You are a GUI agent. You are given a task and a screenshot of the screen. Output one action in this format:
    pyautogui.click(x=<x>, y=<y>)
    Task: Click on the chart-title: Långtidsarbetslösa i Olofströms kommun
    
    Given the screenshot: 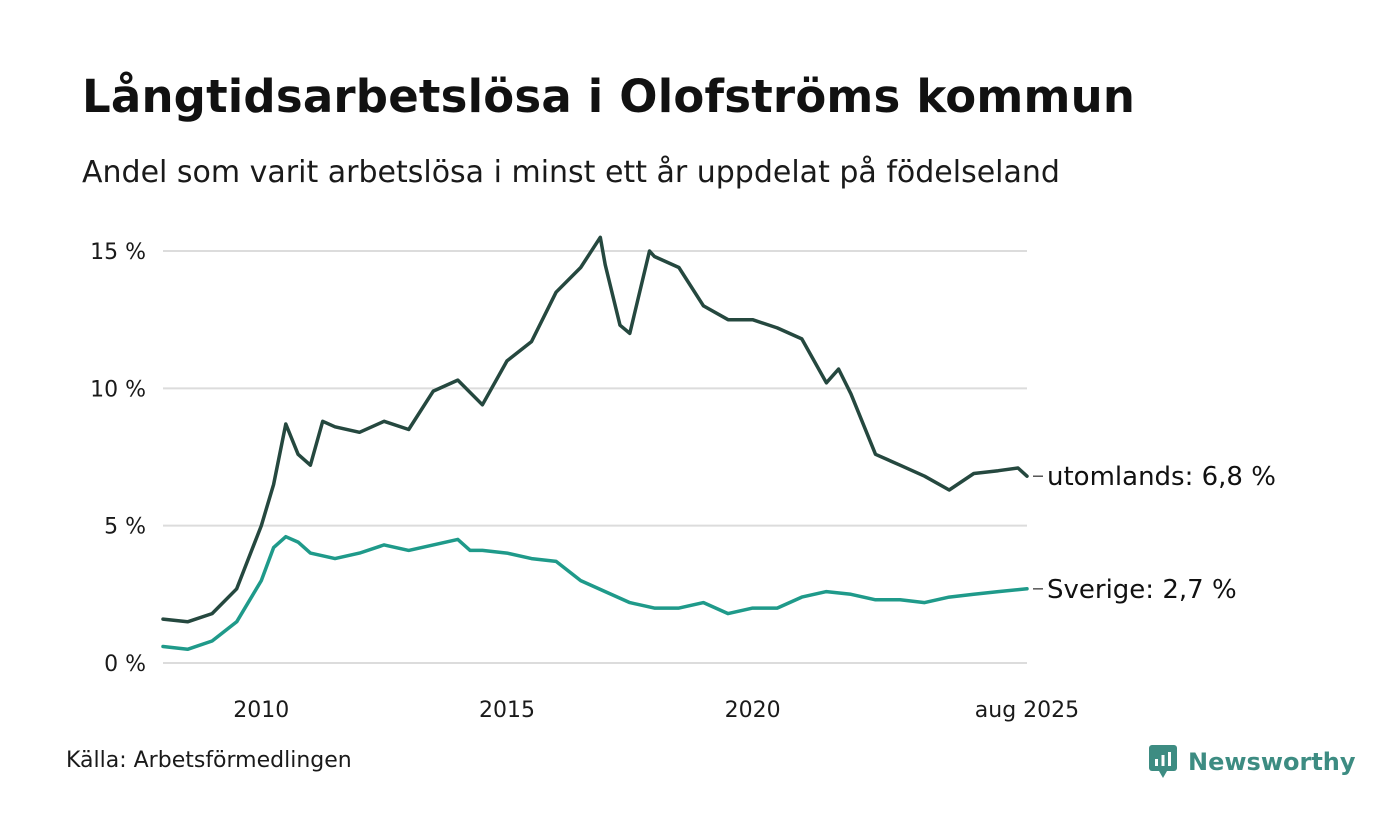 What is the action you would take?
    pyautogui.click(x=609, y=96)
    